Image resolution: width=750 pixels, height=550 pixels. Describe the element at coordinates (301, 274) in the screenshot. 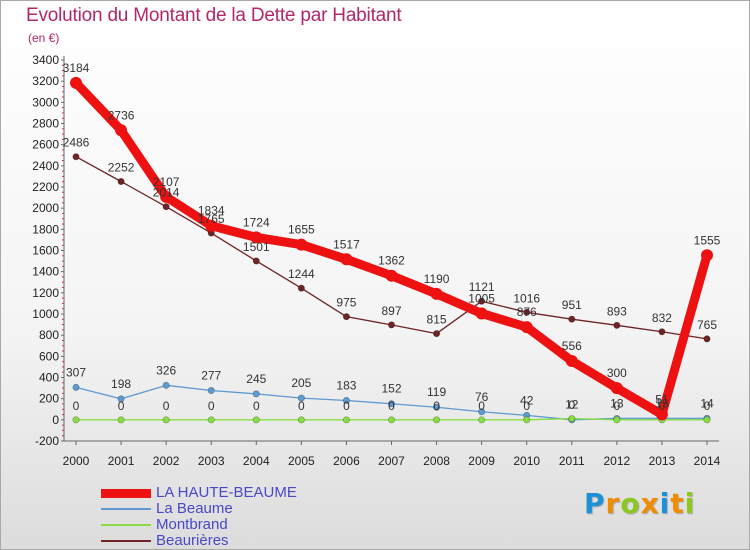

I see `data-label: 1244` at that location.